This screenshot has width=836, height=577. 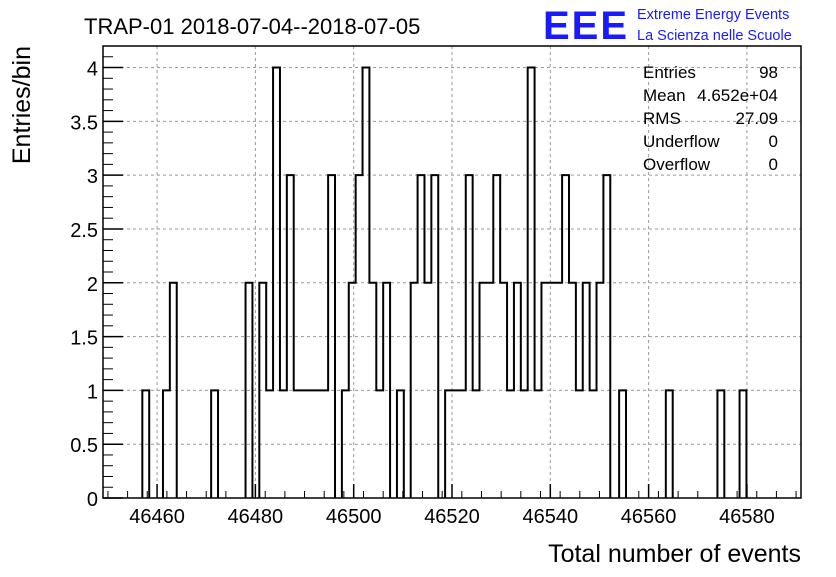 I want to click on logo-line1: Extreme Energy Events, so click(x=713, y=15).